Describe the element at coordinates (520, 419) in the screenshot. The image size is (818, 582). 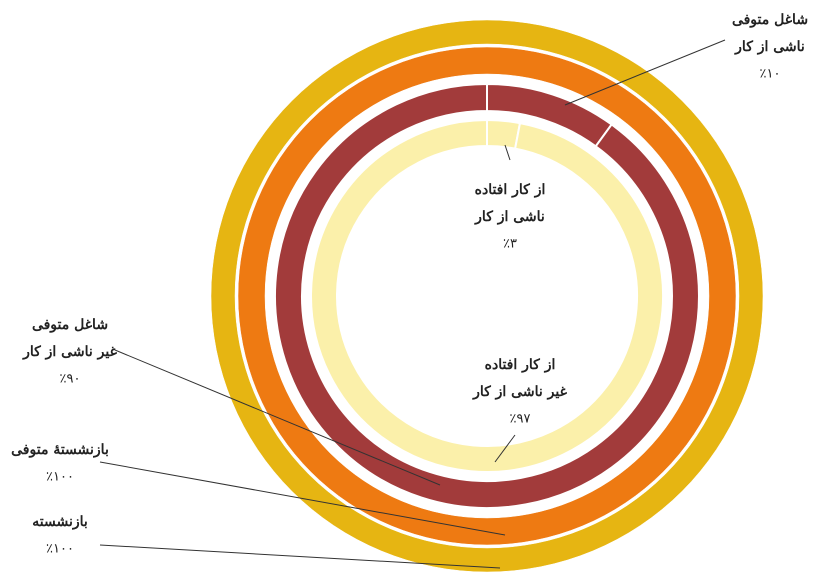
I see `segment-label: ٪۹۷` at that location.